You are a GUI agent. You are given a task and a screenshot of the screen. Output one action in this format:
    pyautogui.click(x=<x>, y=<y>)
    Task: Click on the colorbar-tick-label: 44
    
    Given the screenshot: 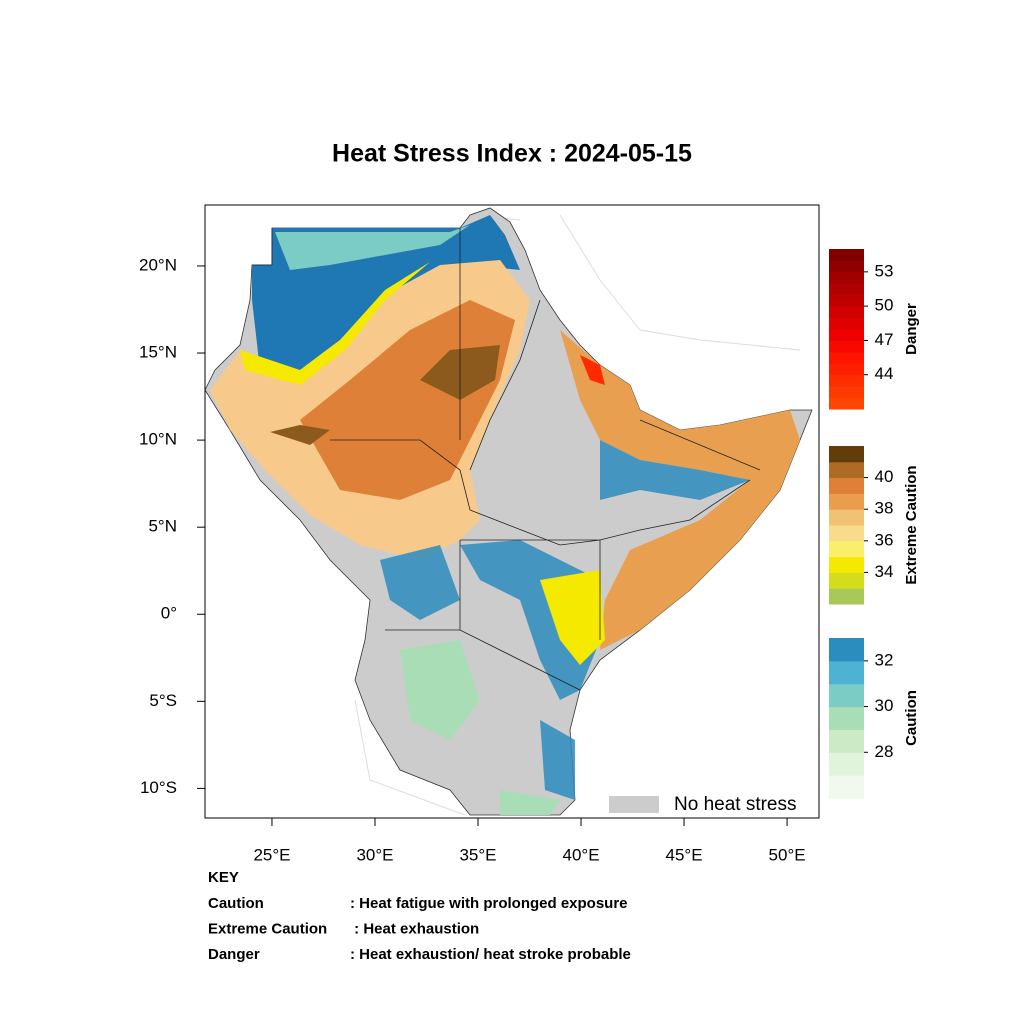 What is the action you would take?
    pyautogui.click(x=884, y=373)
    